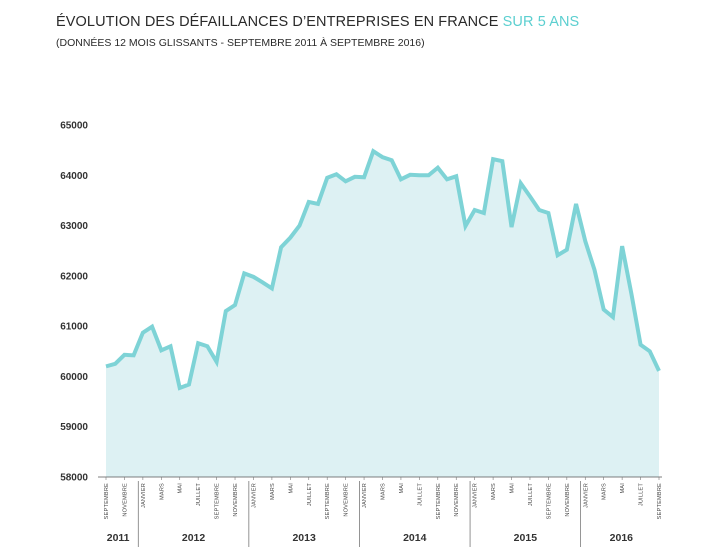  Describe the element at coordinates (74, 427) in the screenshot. I see `y-tick-label: 59000` at that location.